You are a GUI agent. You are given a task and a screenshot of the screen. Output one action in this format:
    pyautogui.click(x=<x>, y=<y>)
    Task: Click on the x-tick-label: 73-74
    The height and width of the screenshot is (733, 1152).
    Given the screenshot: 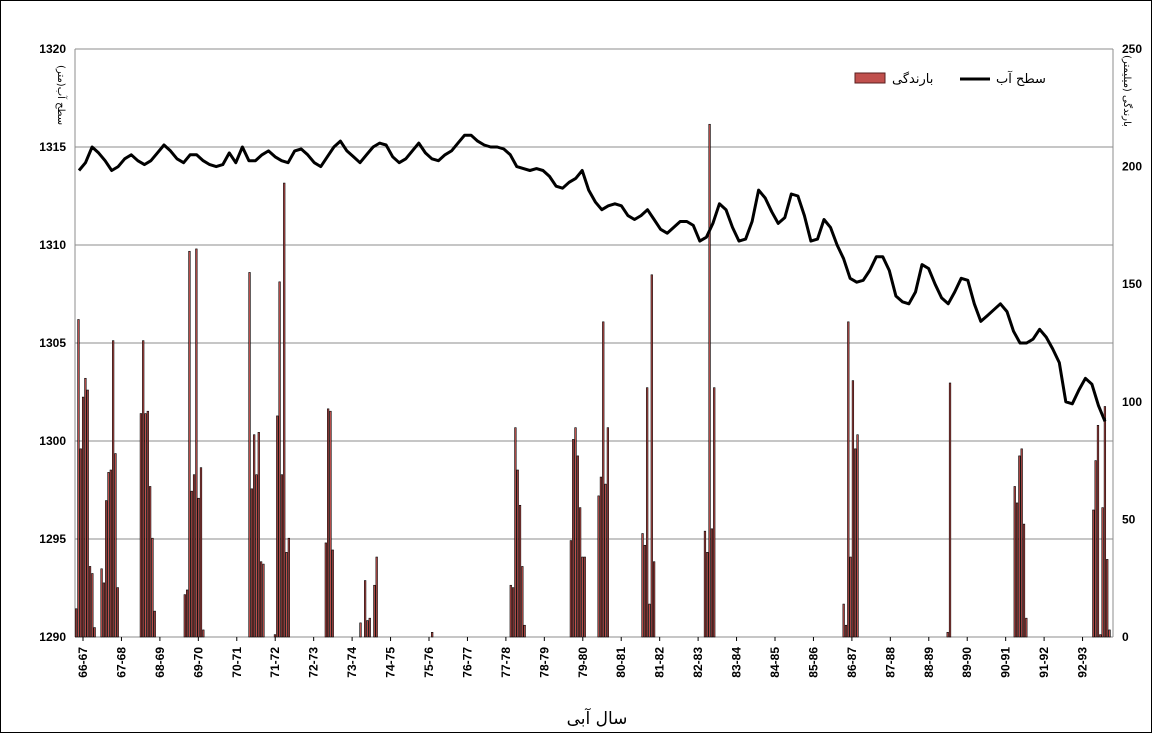 What is the action you would take?
    pyautogui.click(x=352, y=662)
    